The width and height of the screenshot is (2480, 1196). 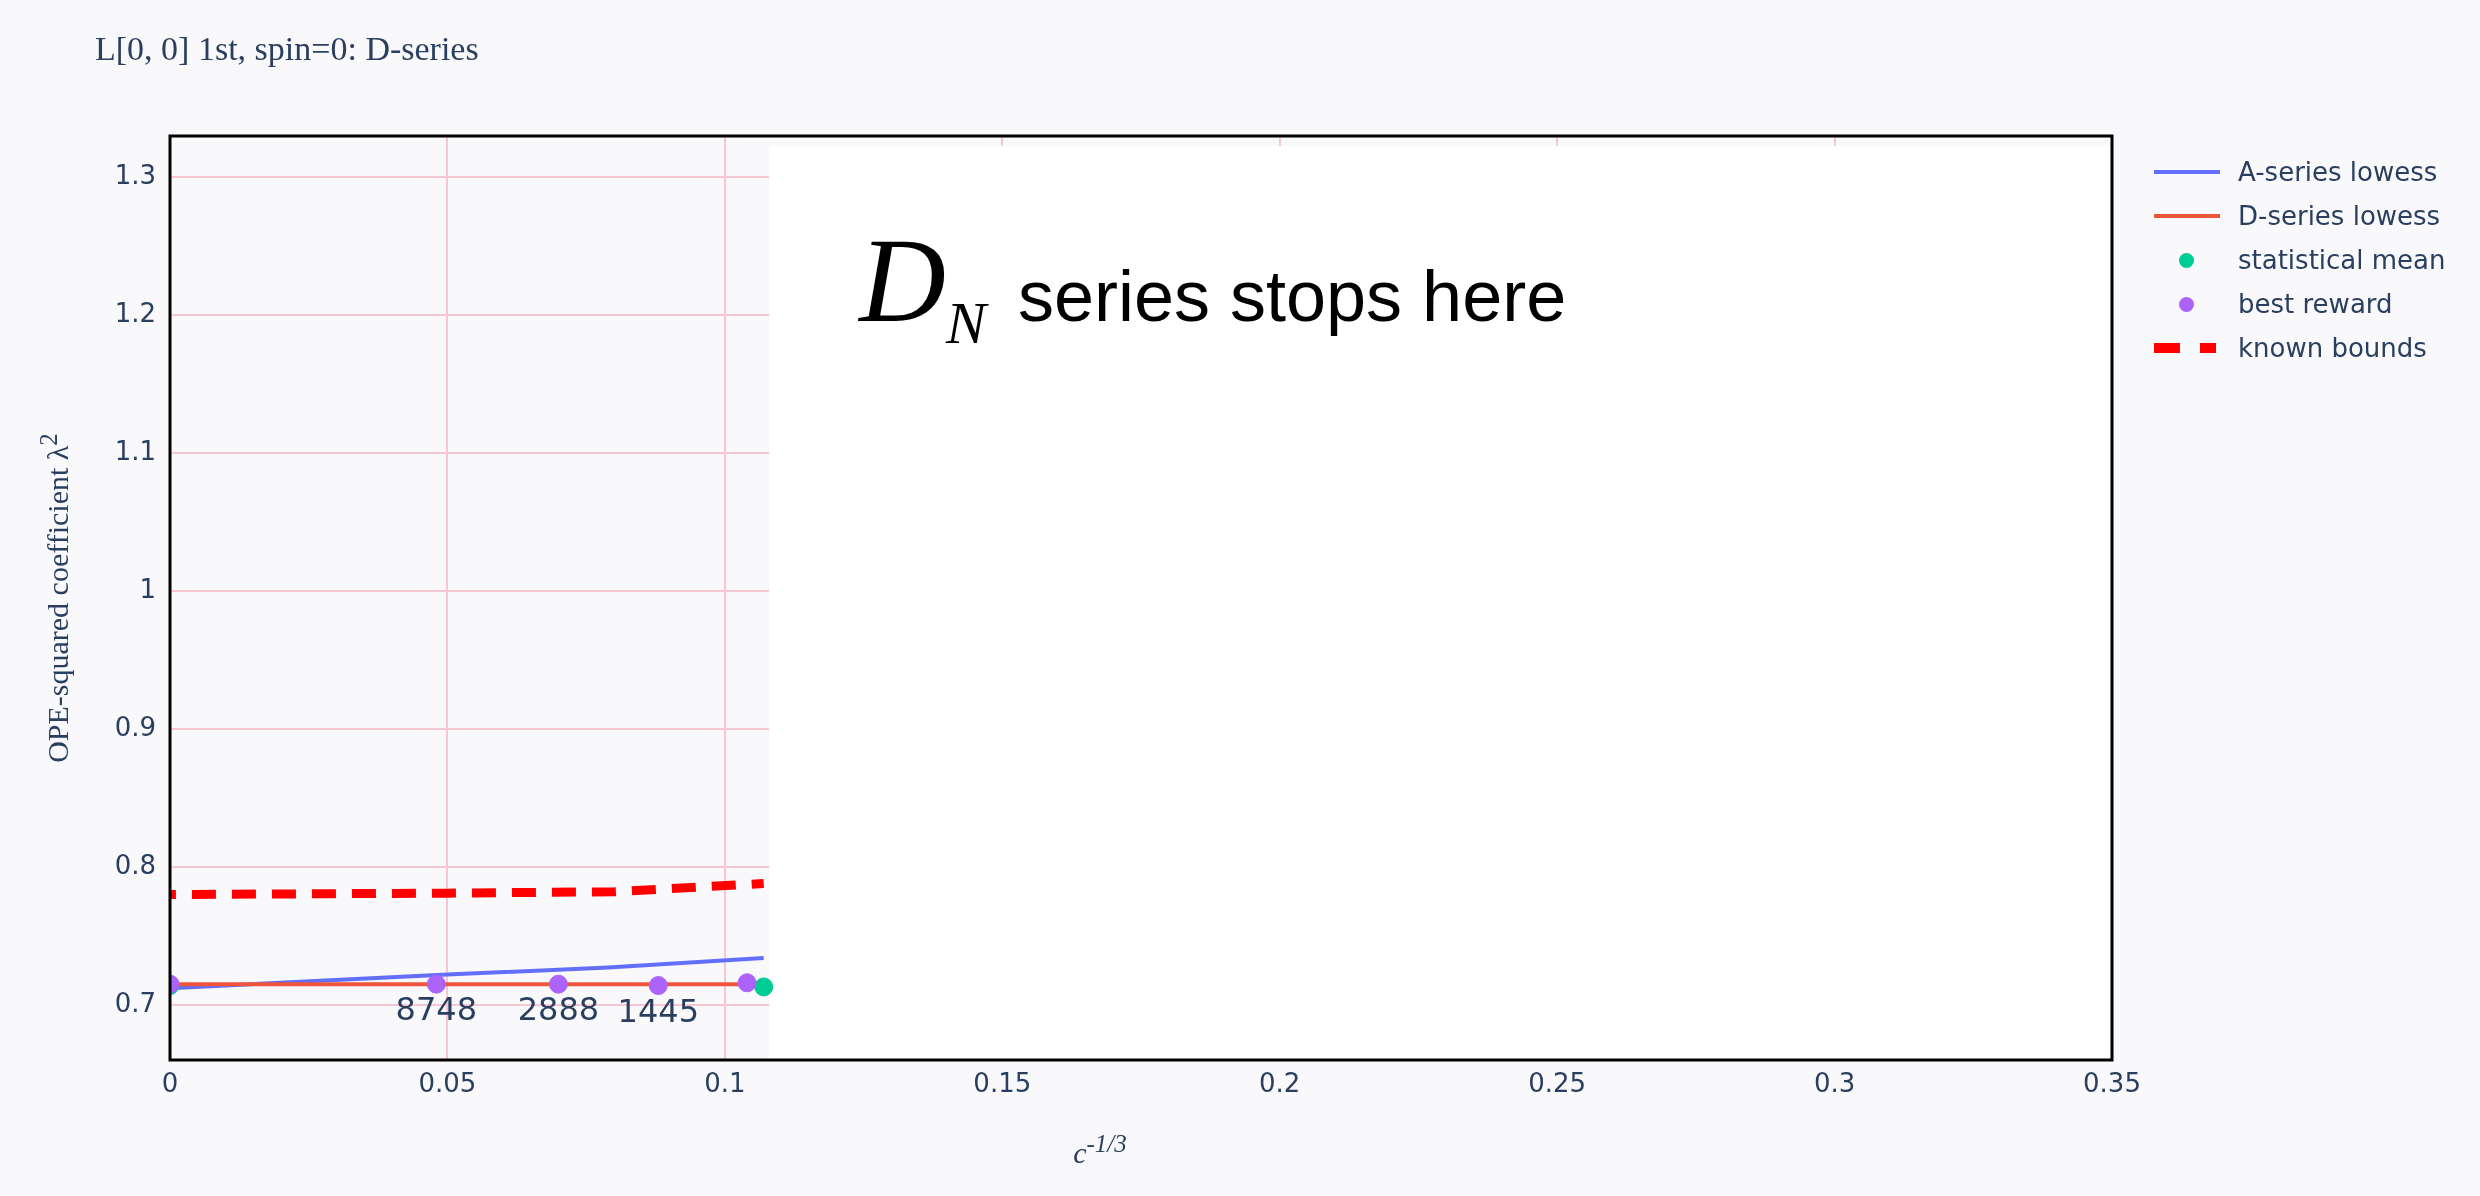 I want to click on x-tick-label: 0.2, so click(x=1280, y=1083).